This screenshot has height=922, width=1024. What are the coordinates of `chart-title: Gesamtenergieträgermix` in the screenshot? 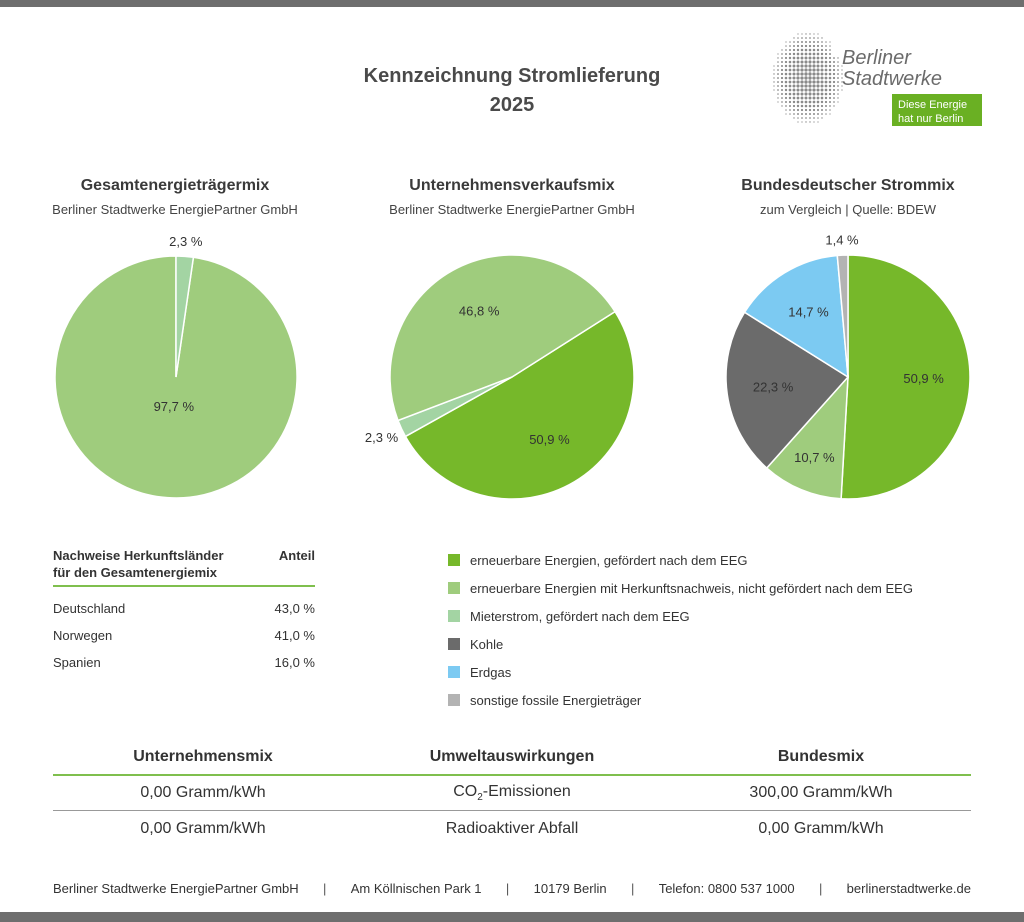 It's located at (175, 185).